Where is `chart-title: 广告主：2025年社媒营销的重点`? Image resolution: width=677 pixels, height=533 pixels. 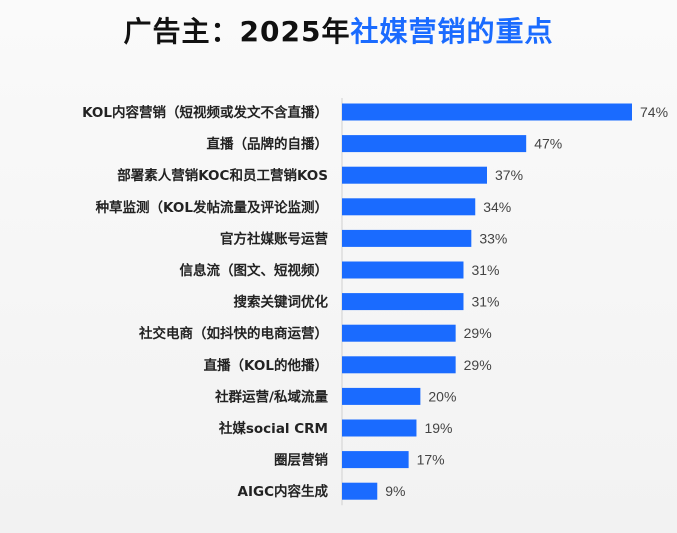 chart-title: 广告主：2025年社媒营销的重点 is located at coordinates (338, 32).